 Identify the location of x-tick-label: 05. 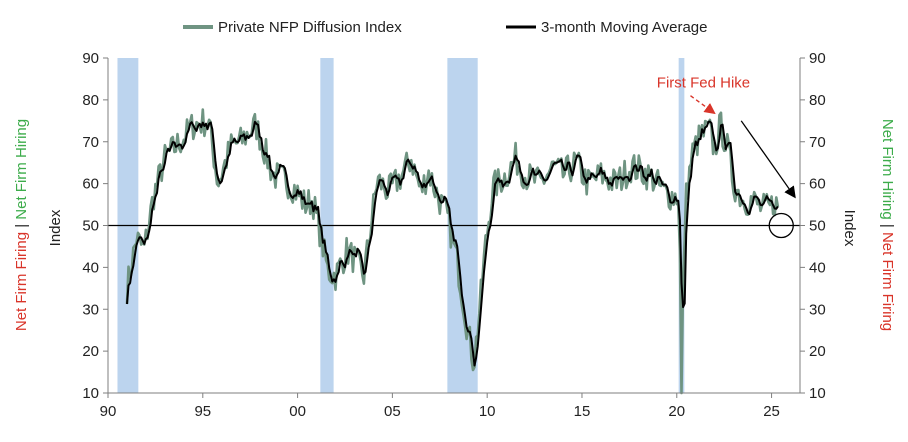
(392, 411).